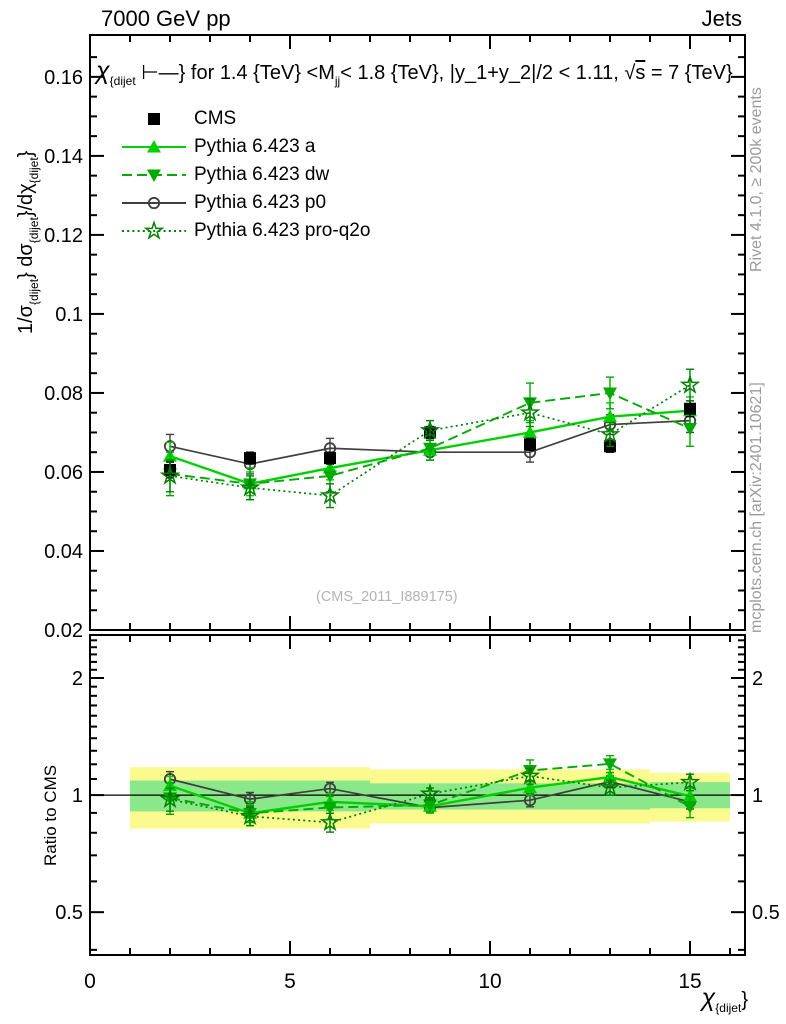 The image size is (786, 1024). What do you see at coordinates (756, 507) in the screenshot?
I see `mcplots-reference-note: mcplots.cern.ch [arXiv:2401.10621]` at bounding box center [756, 507].